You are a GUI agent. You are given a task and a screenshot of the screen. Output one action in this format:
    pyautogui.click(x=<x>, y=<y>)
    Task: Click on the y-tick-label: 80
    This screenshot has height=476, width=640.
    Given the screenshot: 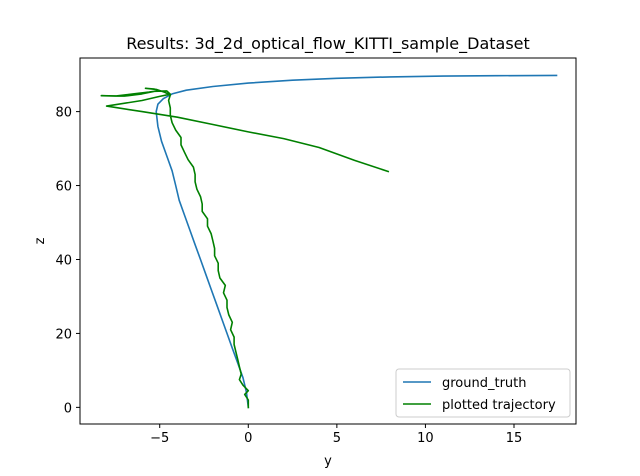 What is the action you would take?
    pyautogui.click(x=63, y=113)
    